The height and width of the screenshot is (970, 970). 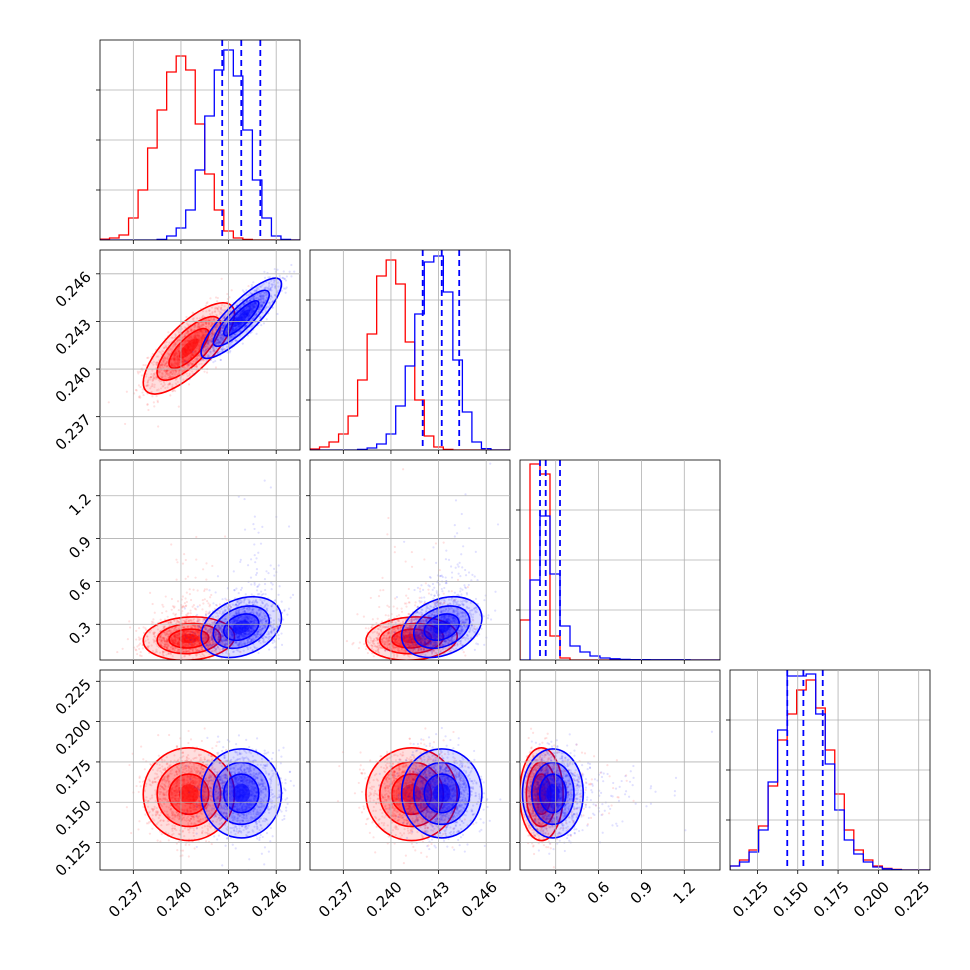 What do you see at coordinates (410, 354) in the screenshot?
I see `histogram-red` at bounding box center [410, 354].